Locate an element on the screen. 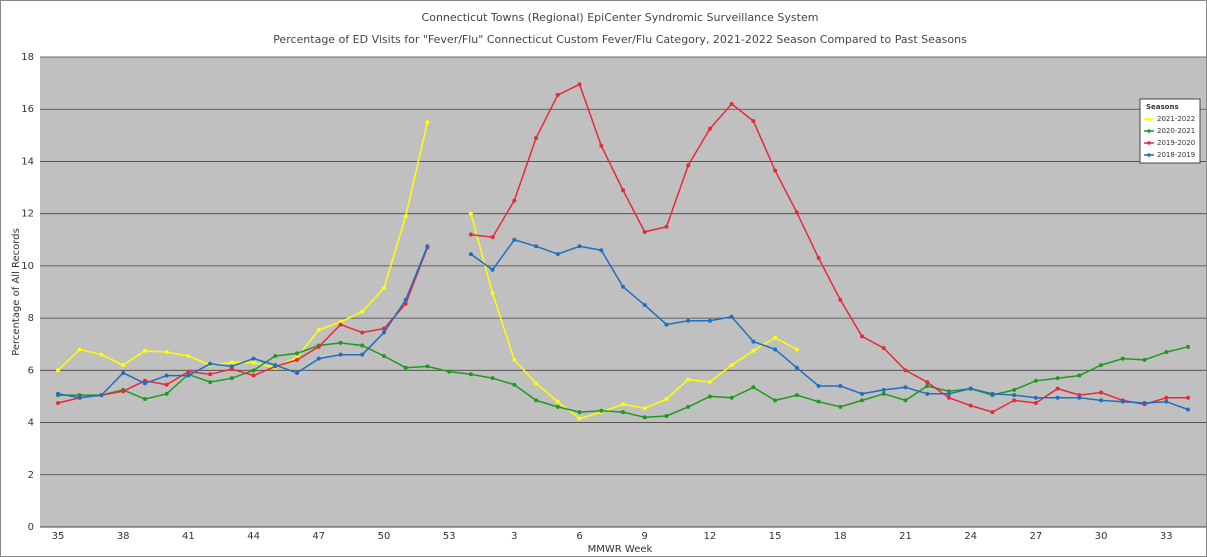 This screenshot has width=1207, height=557. x-tick-label: 15 is located at coordinates (775, 536).